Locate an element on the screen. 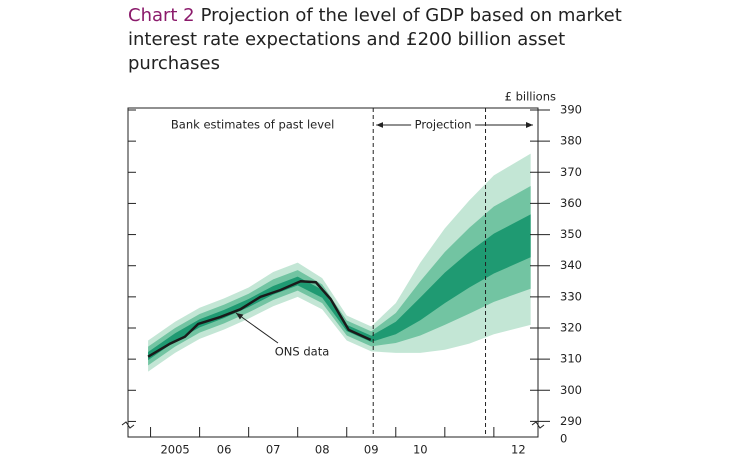 This screenshot has width=750, height=463. y-tick-label: 320 is located at coordinates (571, 328).